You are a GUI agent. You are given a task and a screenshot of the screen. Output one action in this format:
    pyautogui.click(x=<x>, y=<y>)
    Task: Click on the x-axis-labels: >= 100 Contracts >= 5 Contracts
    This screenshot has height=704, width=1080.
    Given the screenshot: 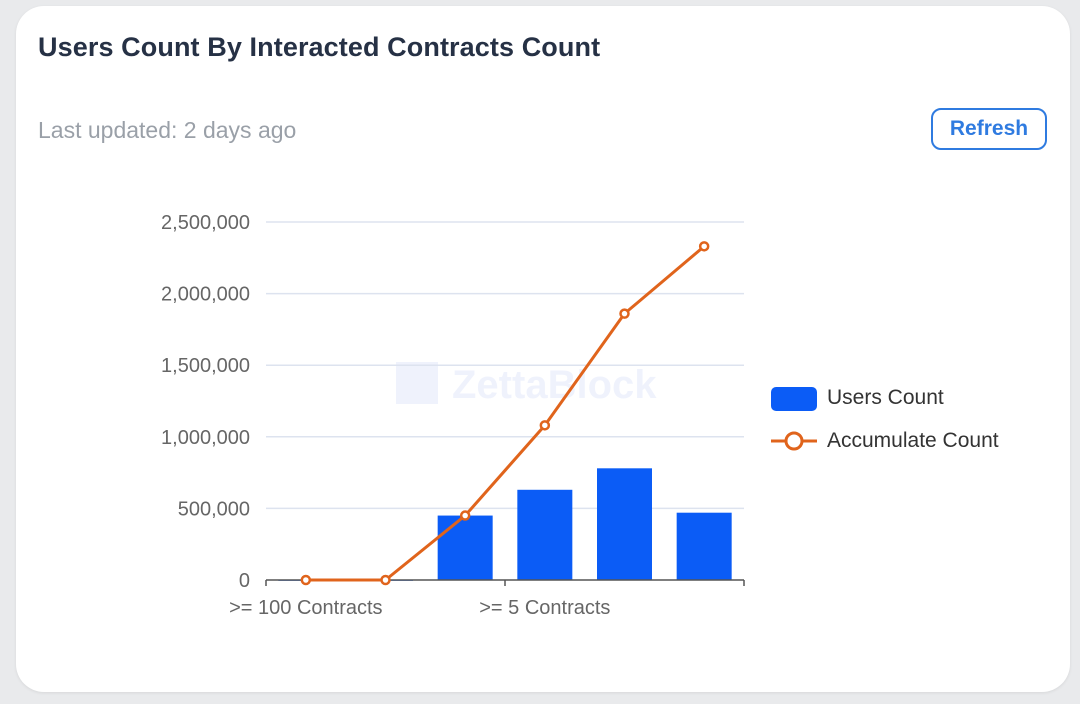 What is the action you would take?
    pyautogui.click(x=419, y=608)
    